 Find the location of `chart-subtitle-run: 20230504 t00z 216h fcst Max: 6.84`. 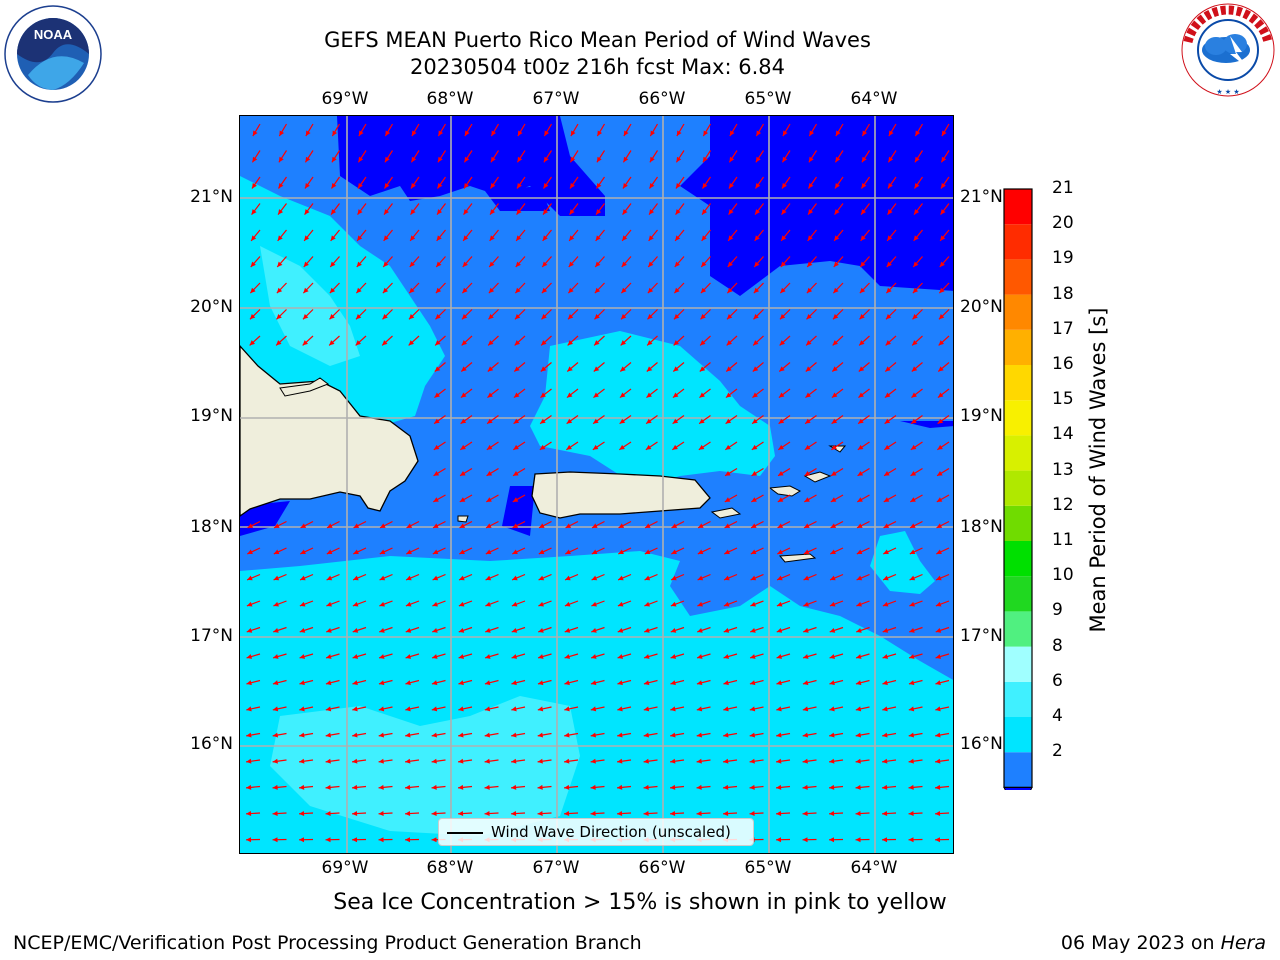

chart-subtitle-run: 20230504 t00z 216h fcst Max: 6.84 is located at coordinates (597, 67).